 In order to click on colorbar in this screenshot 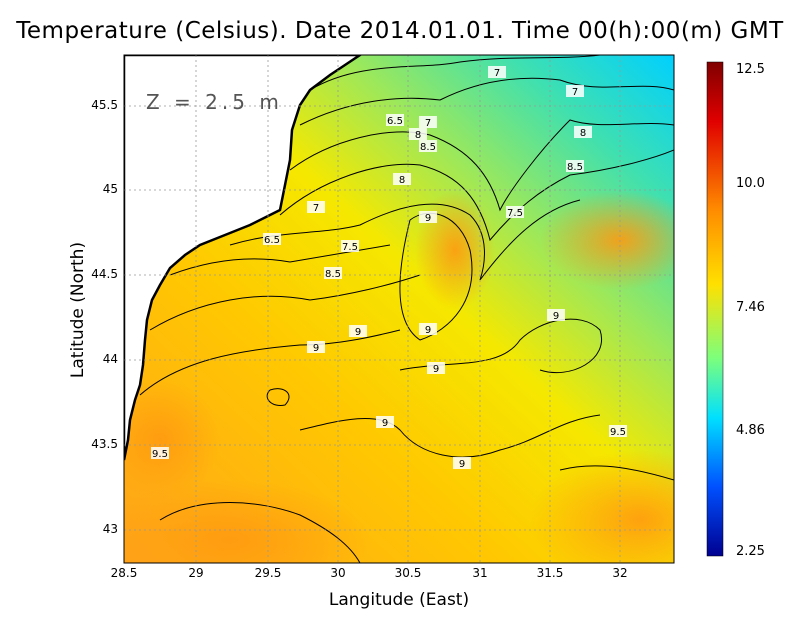, I will do `click(715, 309)`.